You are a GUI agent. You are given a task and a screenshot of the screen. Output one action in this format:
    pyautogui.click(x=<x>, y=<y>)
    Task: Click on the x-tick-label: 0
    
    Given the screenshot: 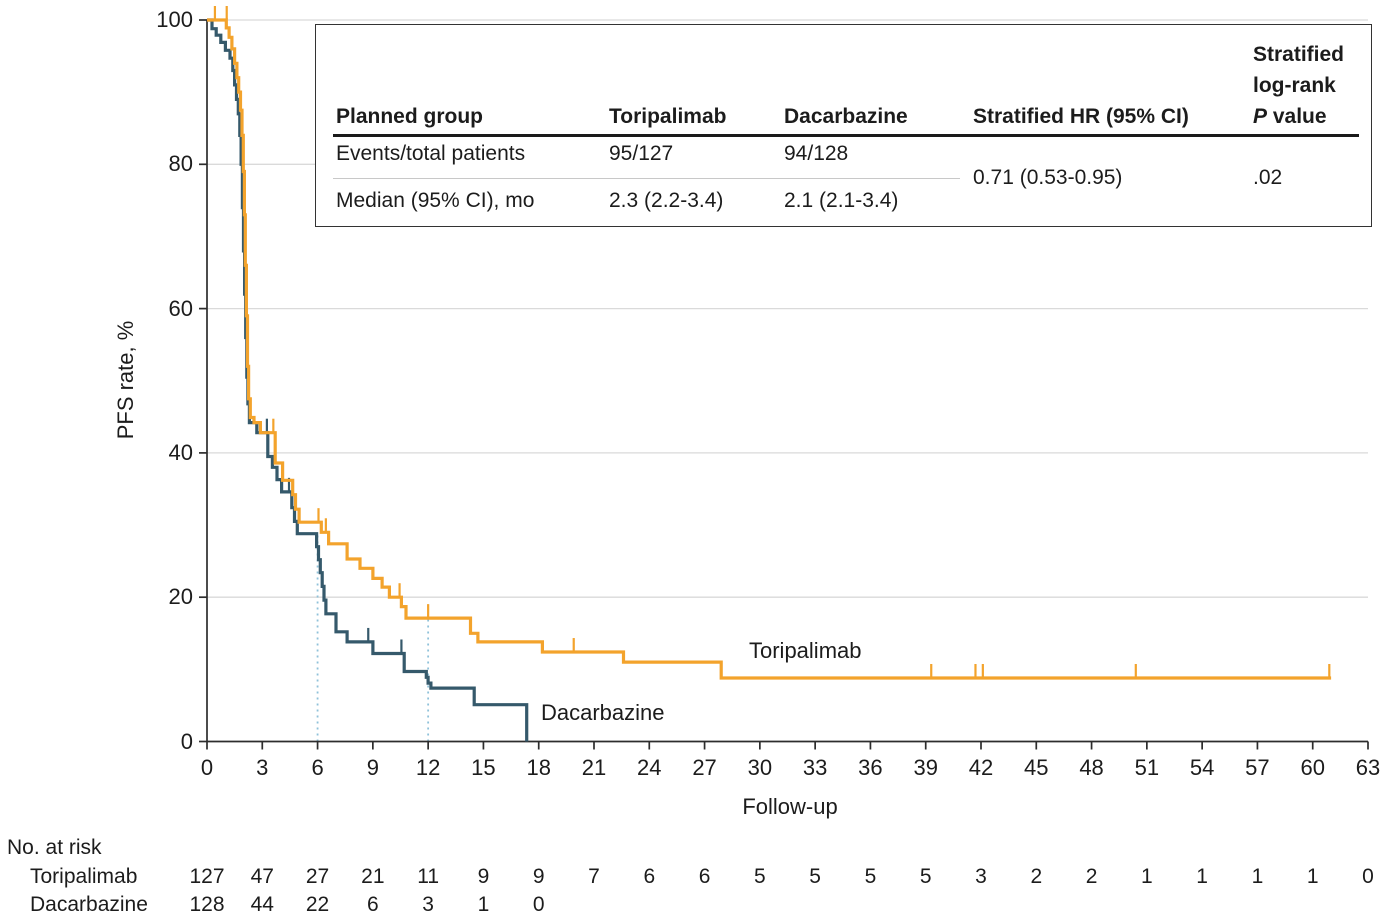 What is the action you would take?
    pyautogui.click(x=207, y=767)
    